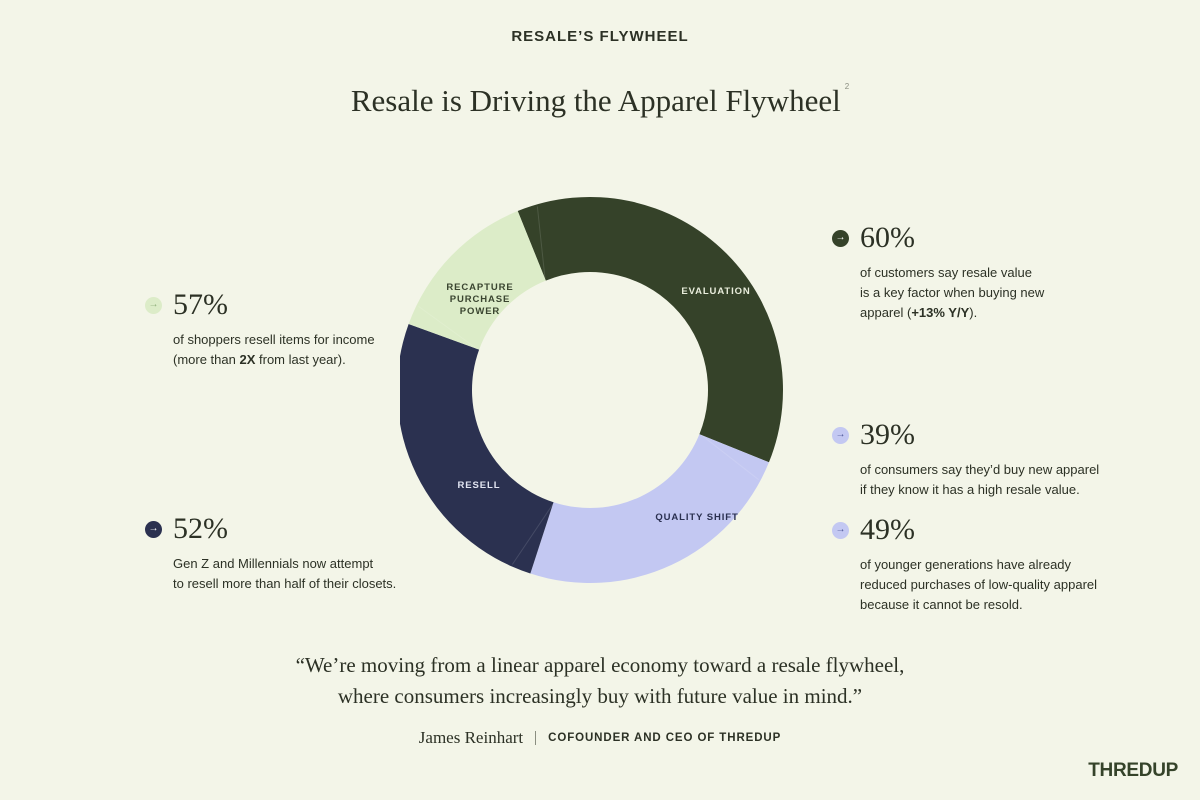  Describe the element at coordinates (595, 100) in the screenshot. I see `title-text: Resale is Driving the Apparel Flywheel` at that location.